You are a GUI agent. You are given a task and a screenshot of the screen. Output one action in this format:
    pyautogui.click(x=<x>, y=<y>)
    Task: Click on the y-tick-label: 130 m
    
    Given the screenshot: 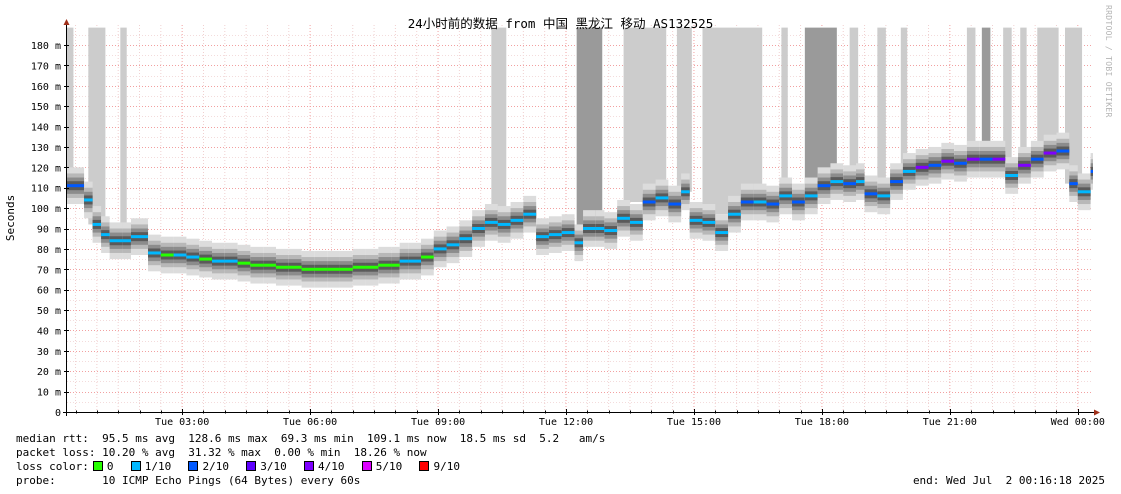 What is the action you would take?
    pyautogui.click(x=46, y=148)
    